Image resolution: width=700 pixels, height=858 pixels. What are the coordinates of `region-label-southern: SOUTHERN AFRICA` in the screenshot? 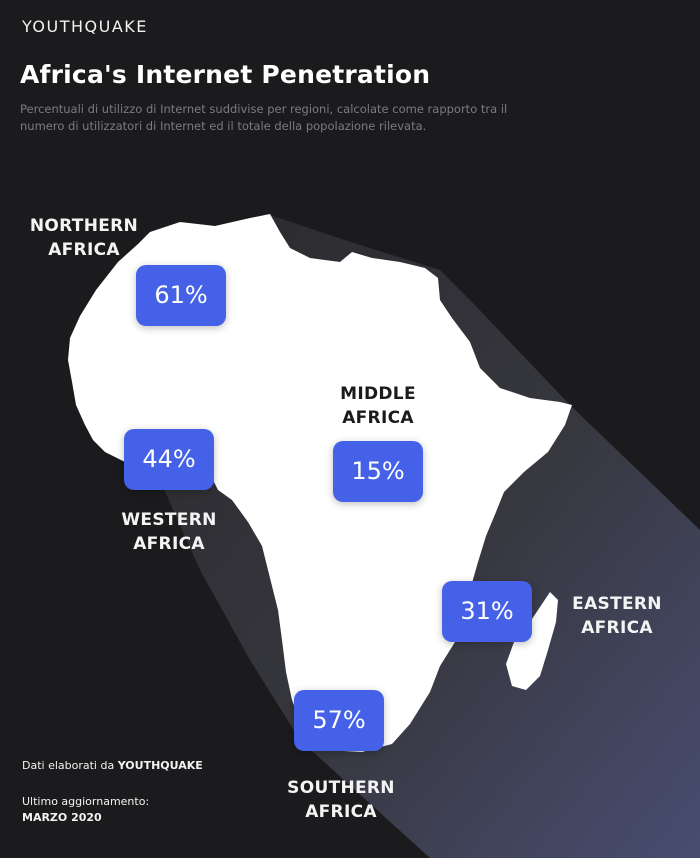 It's located at (341, 800).